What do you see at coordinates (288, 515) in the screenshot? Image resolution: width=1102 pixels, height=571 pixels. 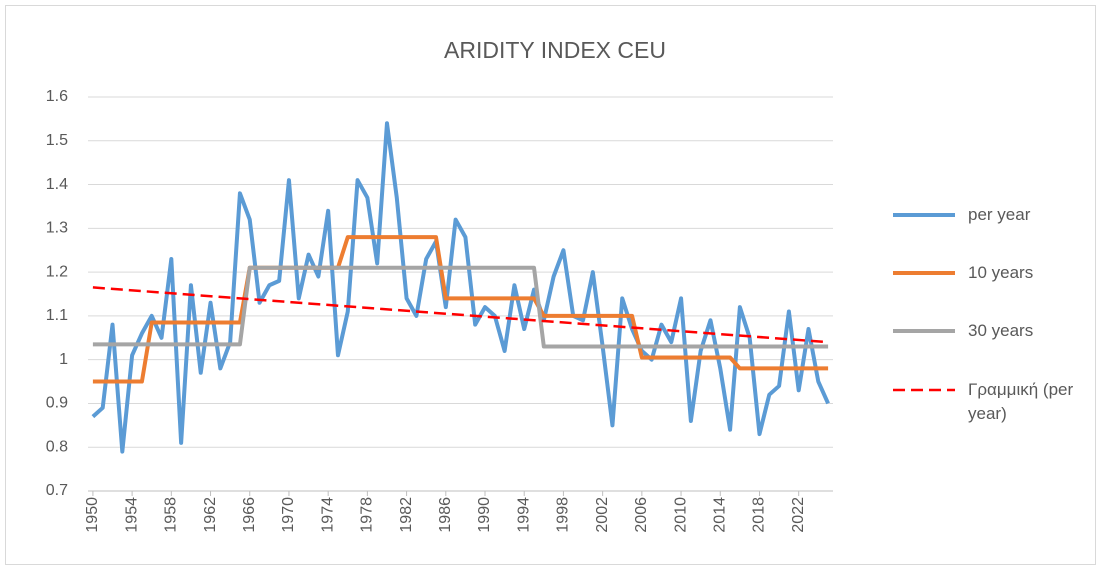 I see `x-tick-label: 1970` at bounding box center [288, 515].